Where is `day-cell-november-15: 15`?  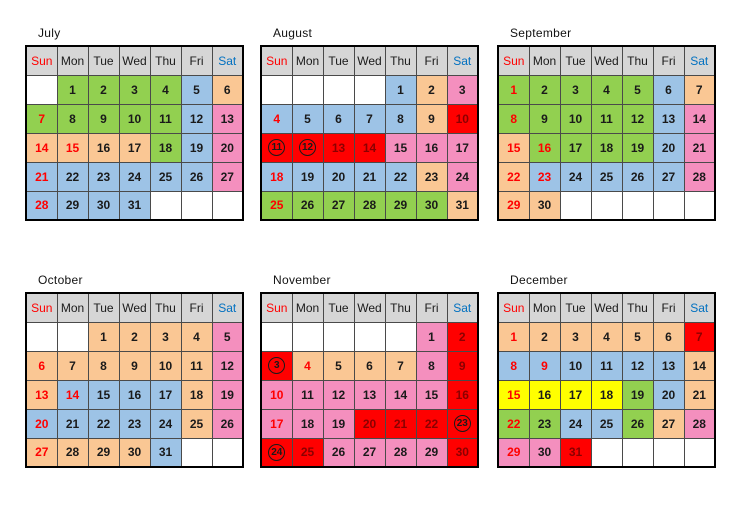
day-cell-november-15: 15 is located at coordinates (431, 394).